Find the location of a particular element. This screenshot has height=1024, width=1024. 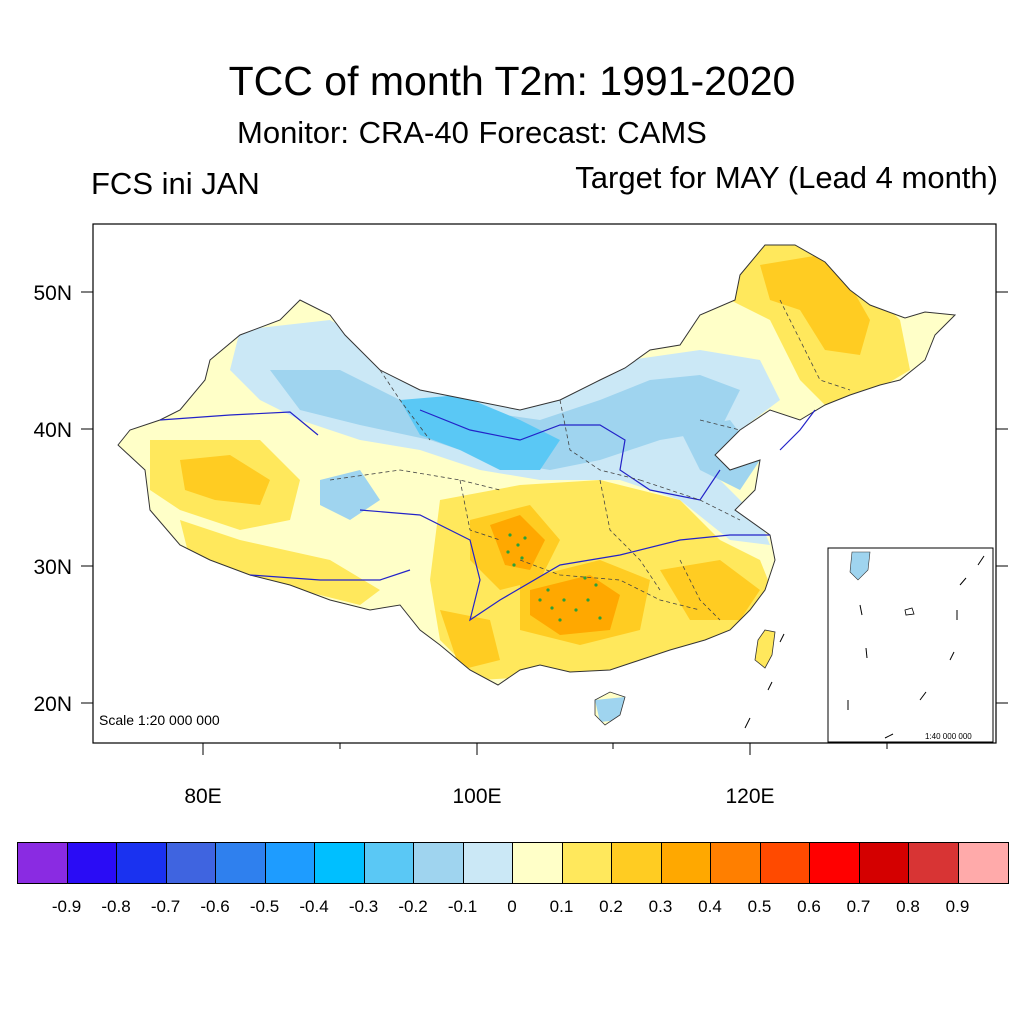

inset-scale-label: 1:40 000 000 is located at coordinates (948, 736).